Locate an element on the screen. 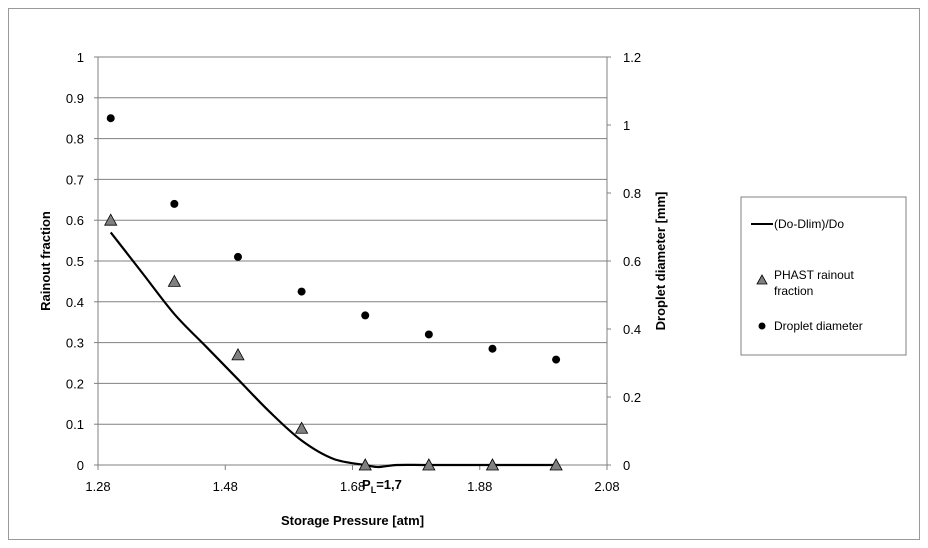 Image resolution: width=928 pixels, height=548 pixels. y-left-tick-label: 0.2 is located at coordinates (75, 383).